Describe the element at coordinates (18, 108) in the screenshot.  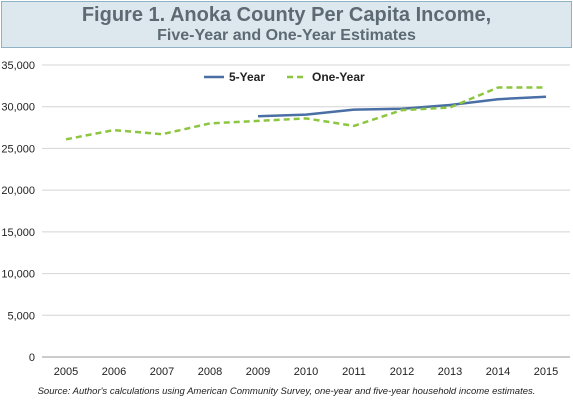
I see `y-tick-label: 30,000` at that location.